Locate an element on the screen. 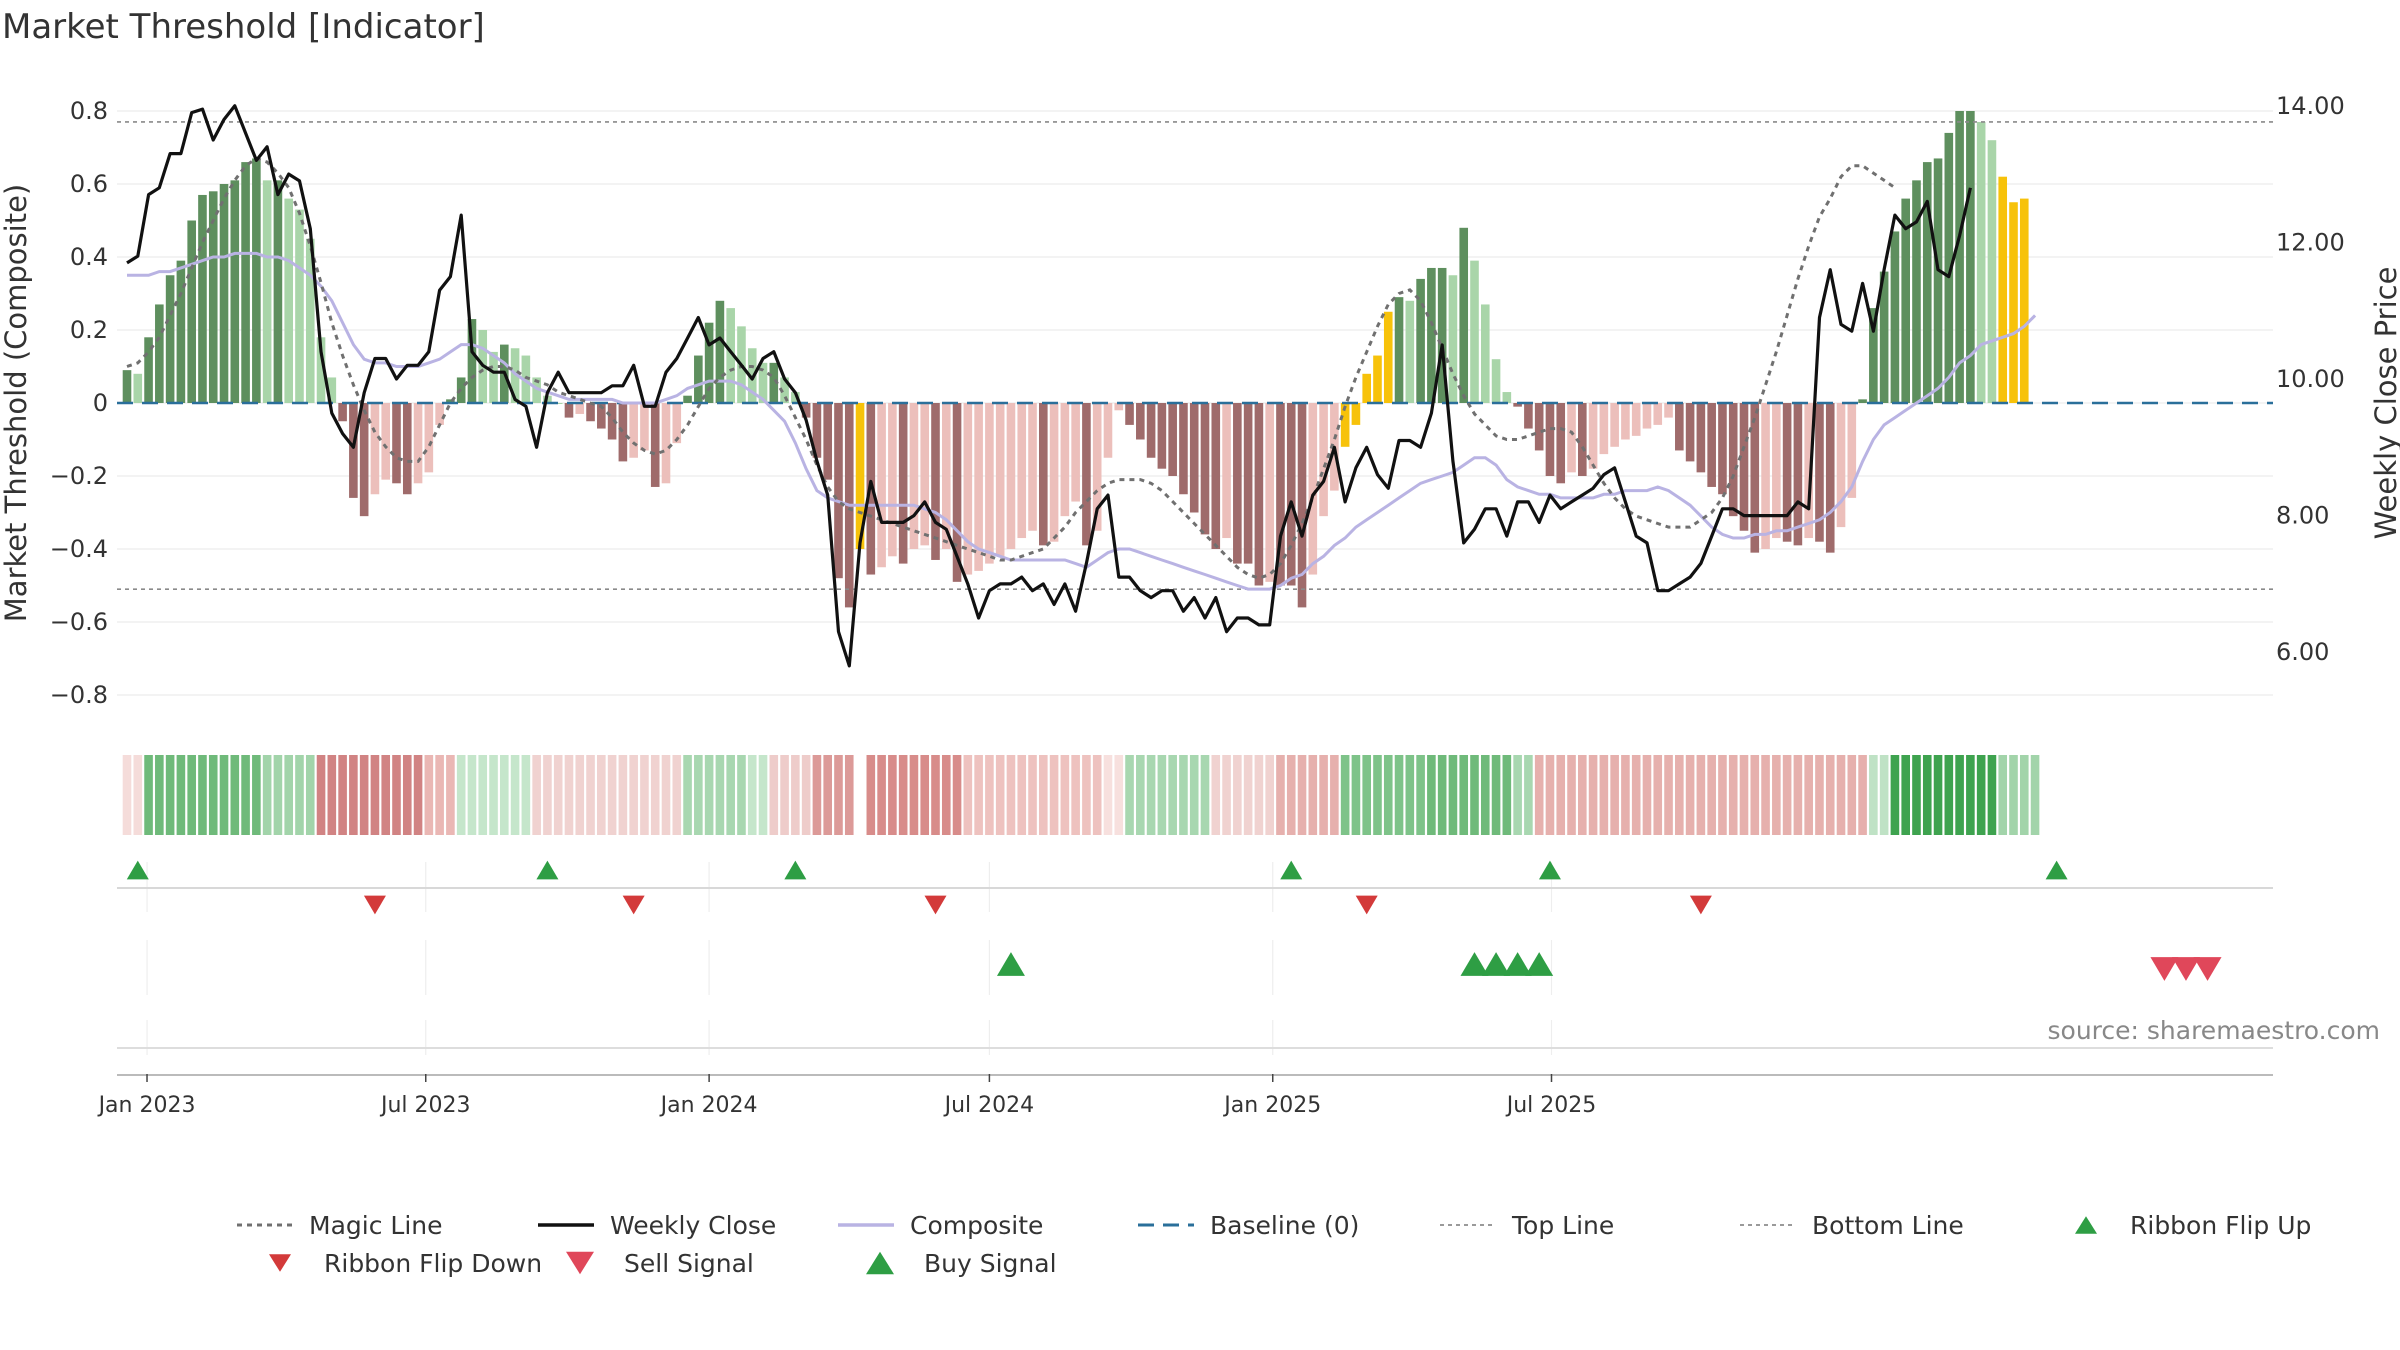  legend-item: Sell Signal is located at coordinates (660, 1263).